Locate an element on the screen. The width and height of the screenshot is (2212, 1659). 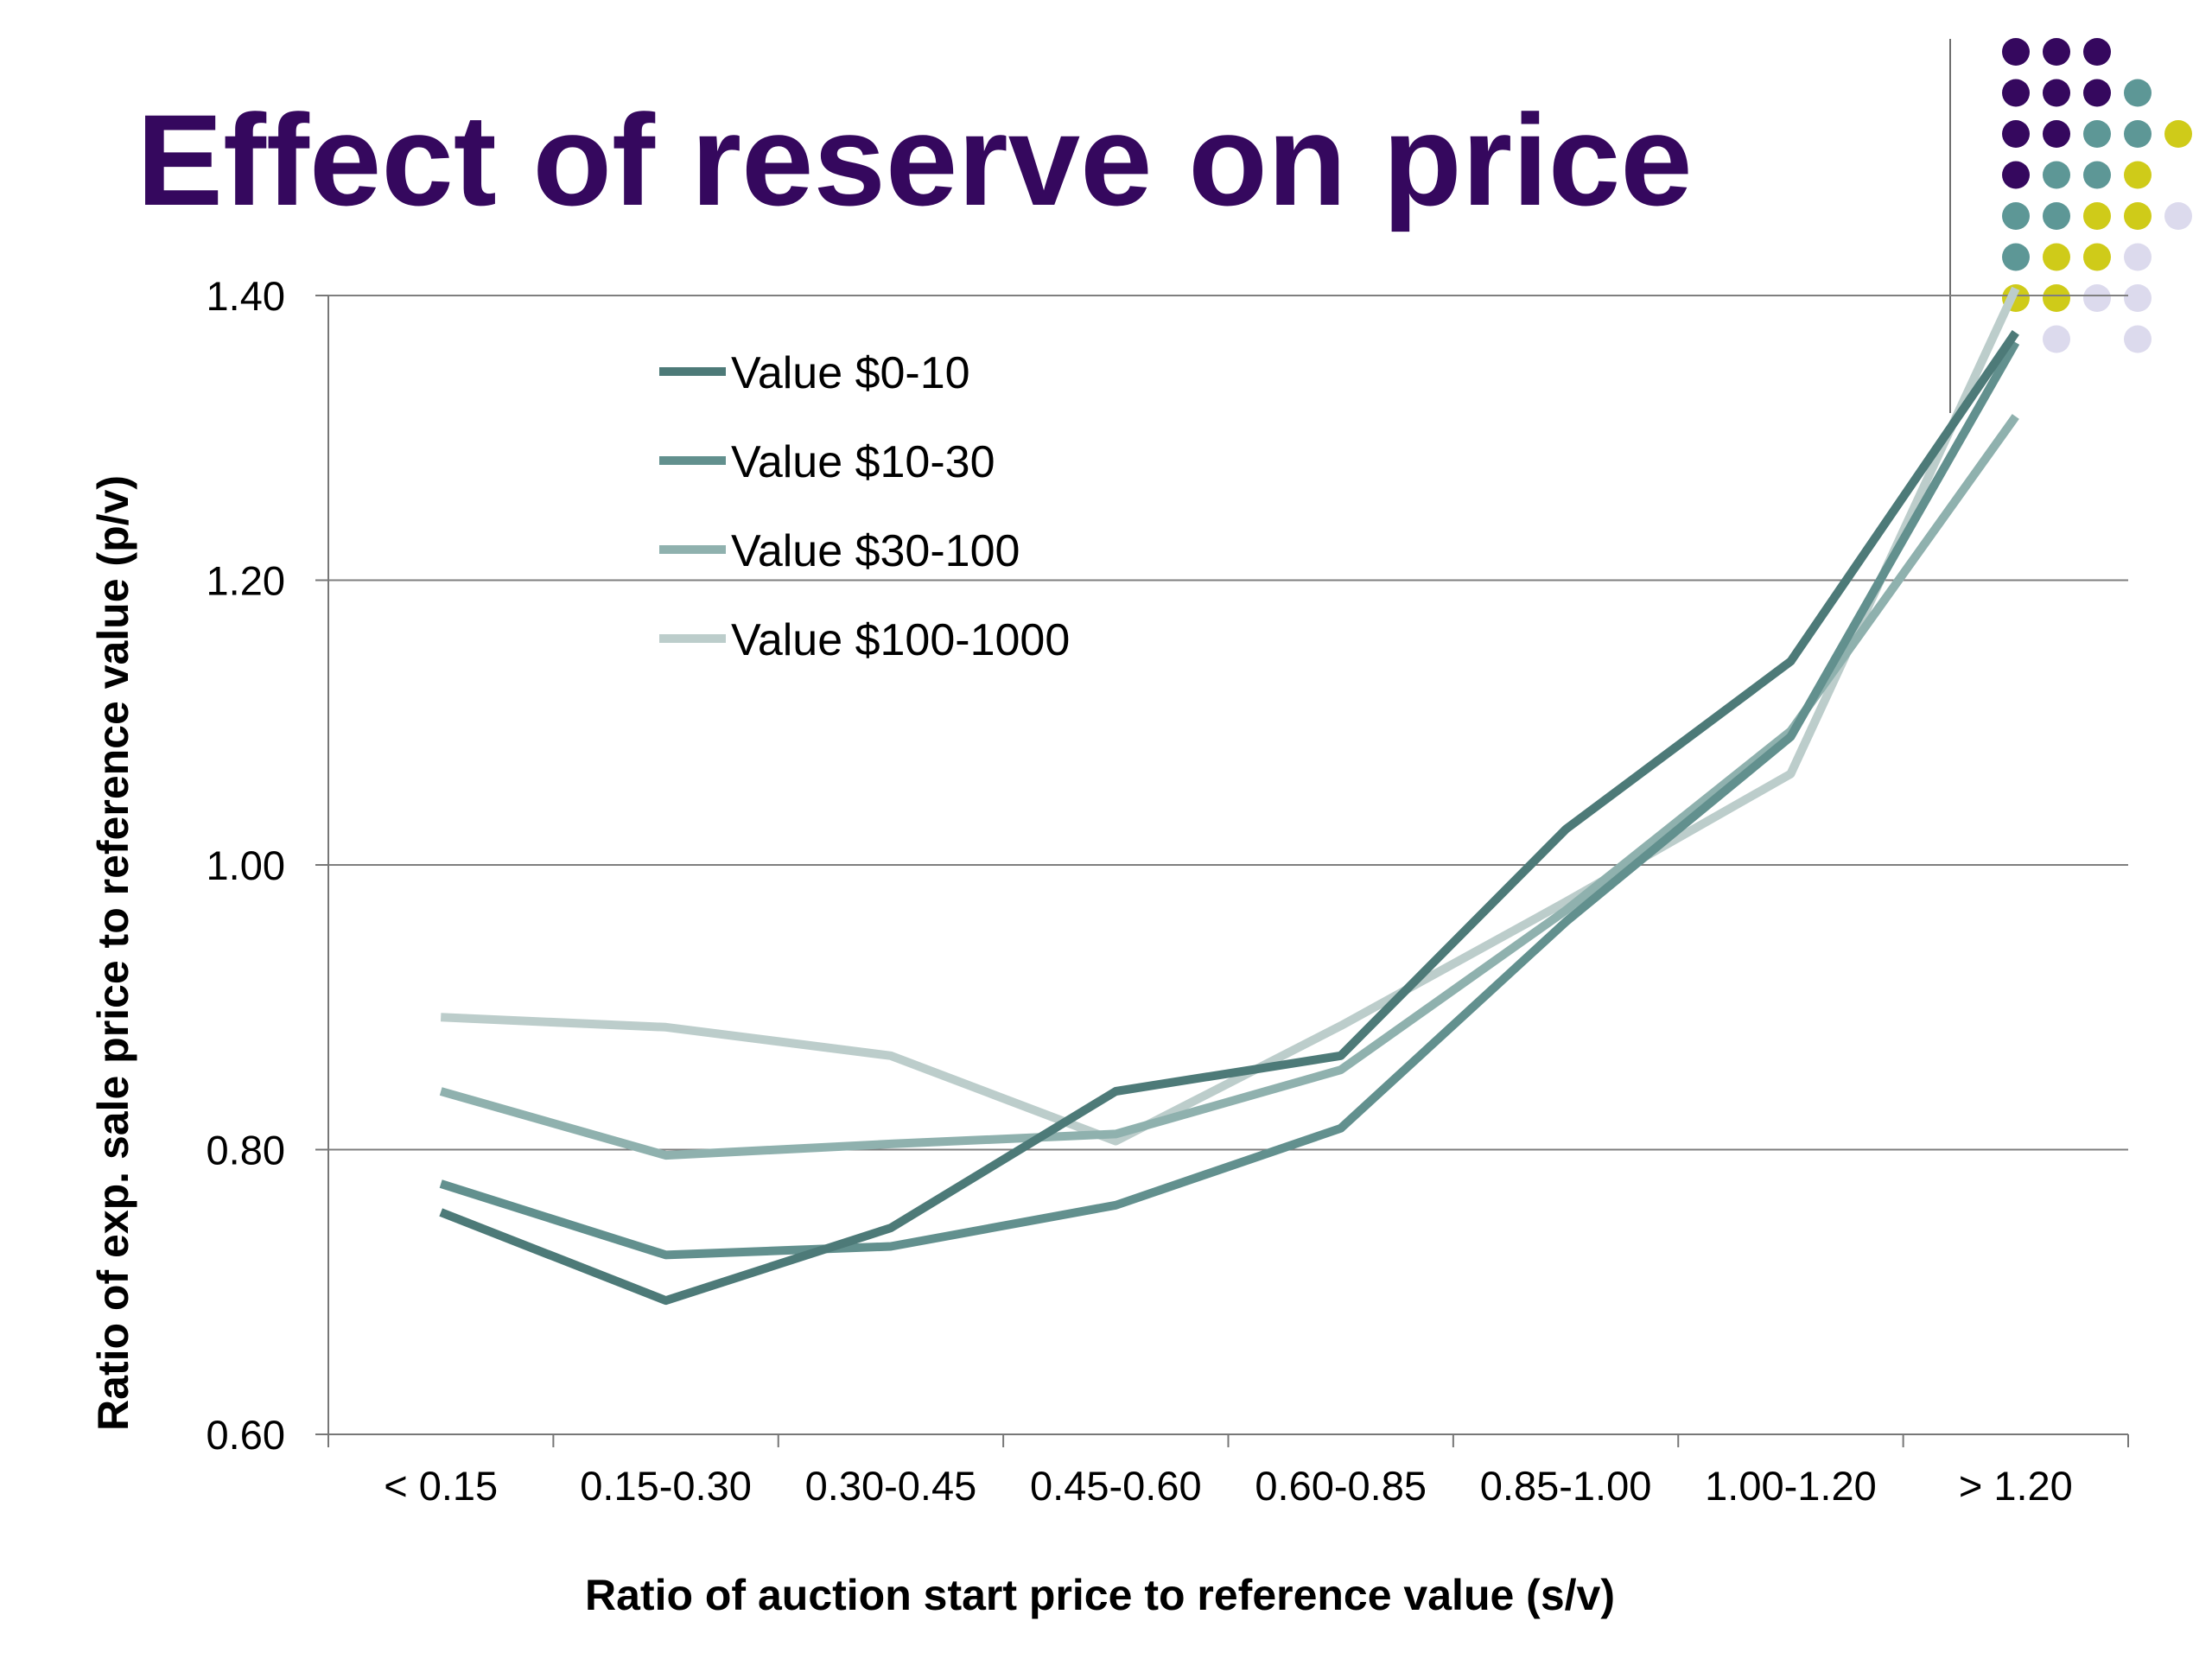
x-tick-label: > 1.20 is located at coordinates (2016, 1486).